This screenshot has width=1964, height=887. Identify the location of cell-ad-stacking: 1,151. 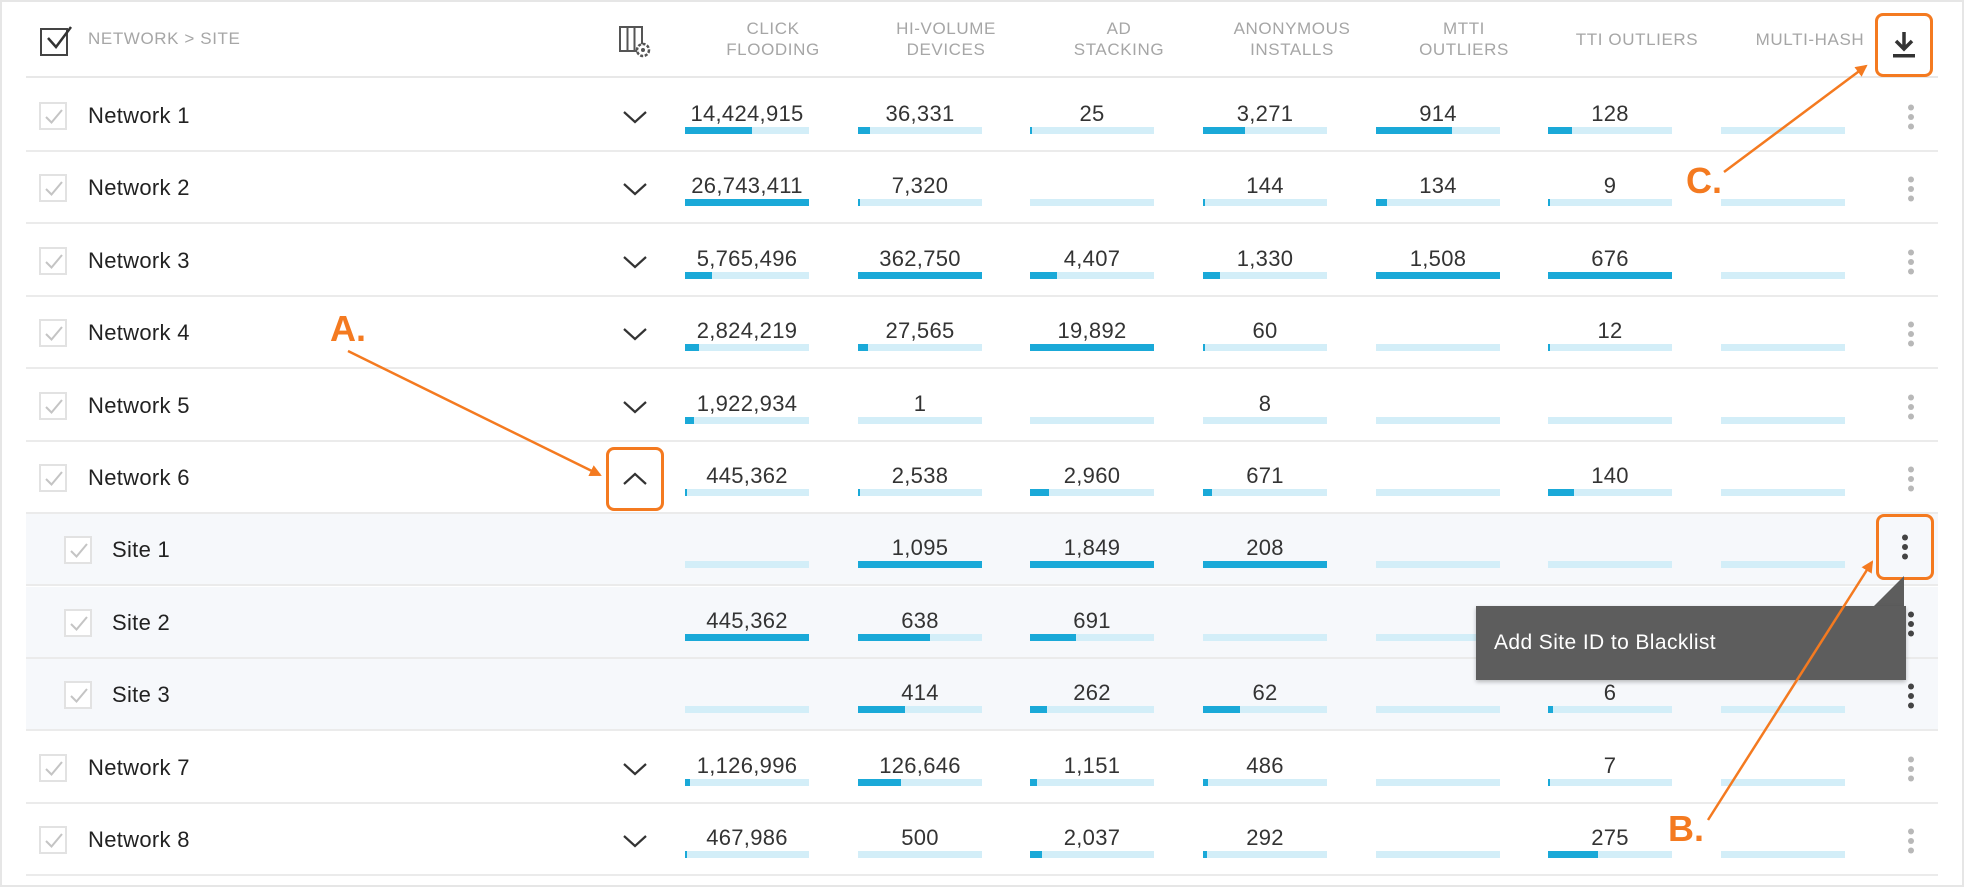
(1092, 768).